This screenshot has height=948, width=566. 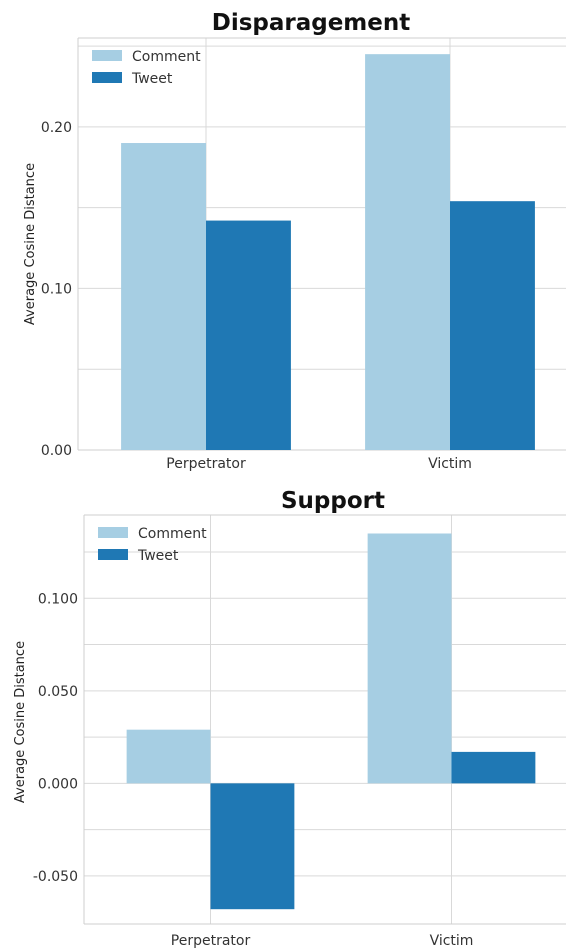 I want to click on chart-title: Support, so click(x=333, y=501).